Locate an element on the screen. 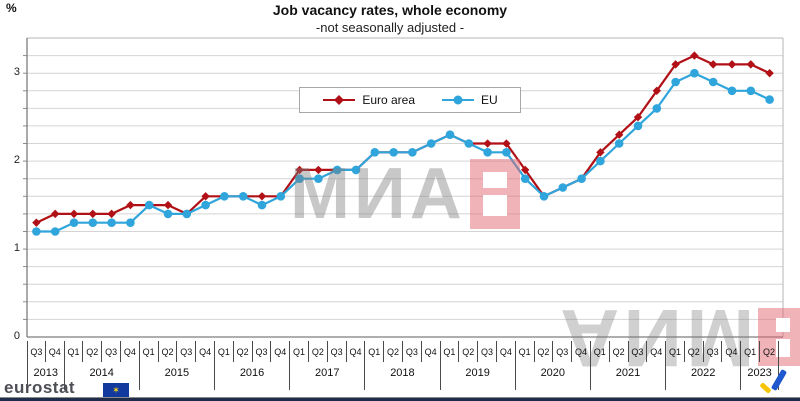 The height and width of the screenshot is (401, 800). x-axis-year-label: 2019 is located at coordinates (478, 376).